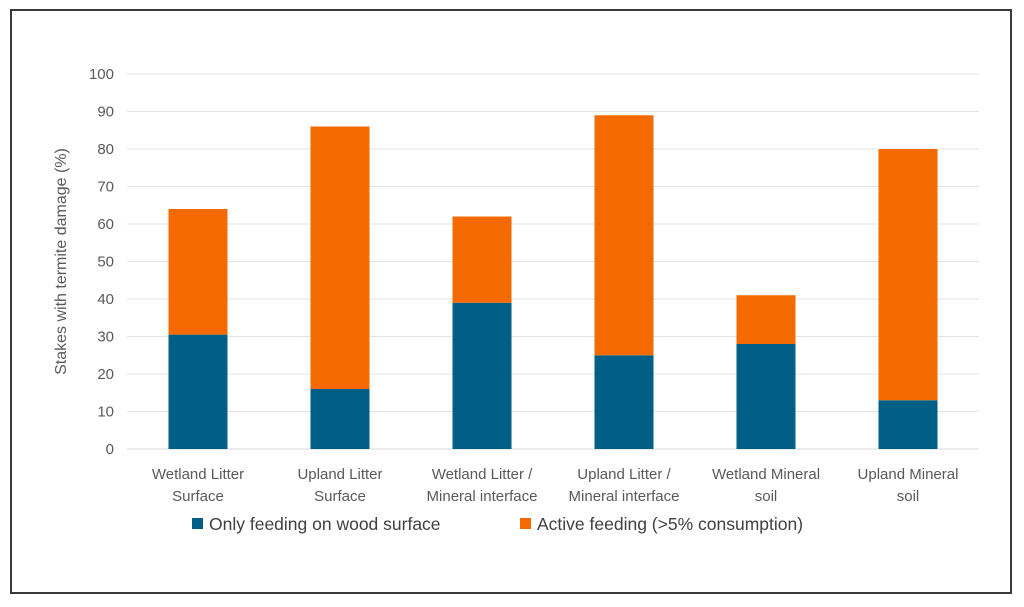  What do you see at coordinates (325, 524) in the screenshot?
I see `legend-label: Only feeding on wood surface` at bounding box center [325, 524].